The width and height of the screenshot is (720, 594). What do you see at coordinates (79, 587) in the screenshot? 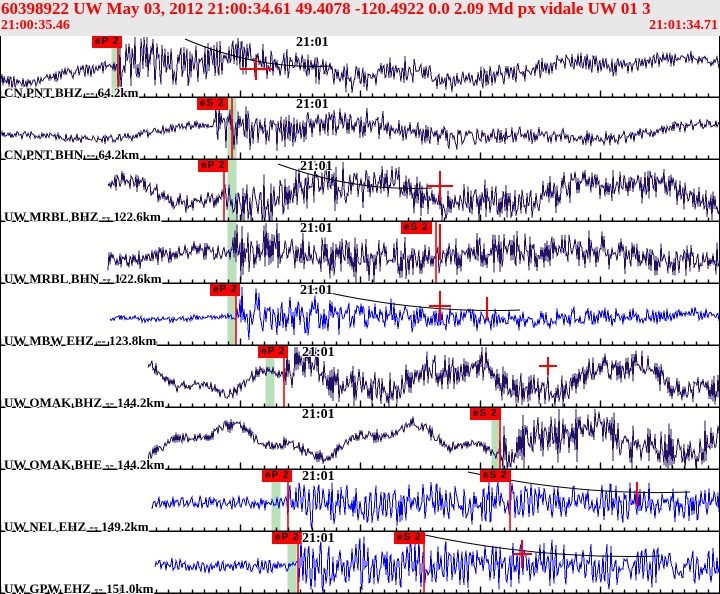
I see `channel-label: UW GPW EHZ -- 151.0km` at bounding box center [79, 587].